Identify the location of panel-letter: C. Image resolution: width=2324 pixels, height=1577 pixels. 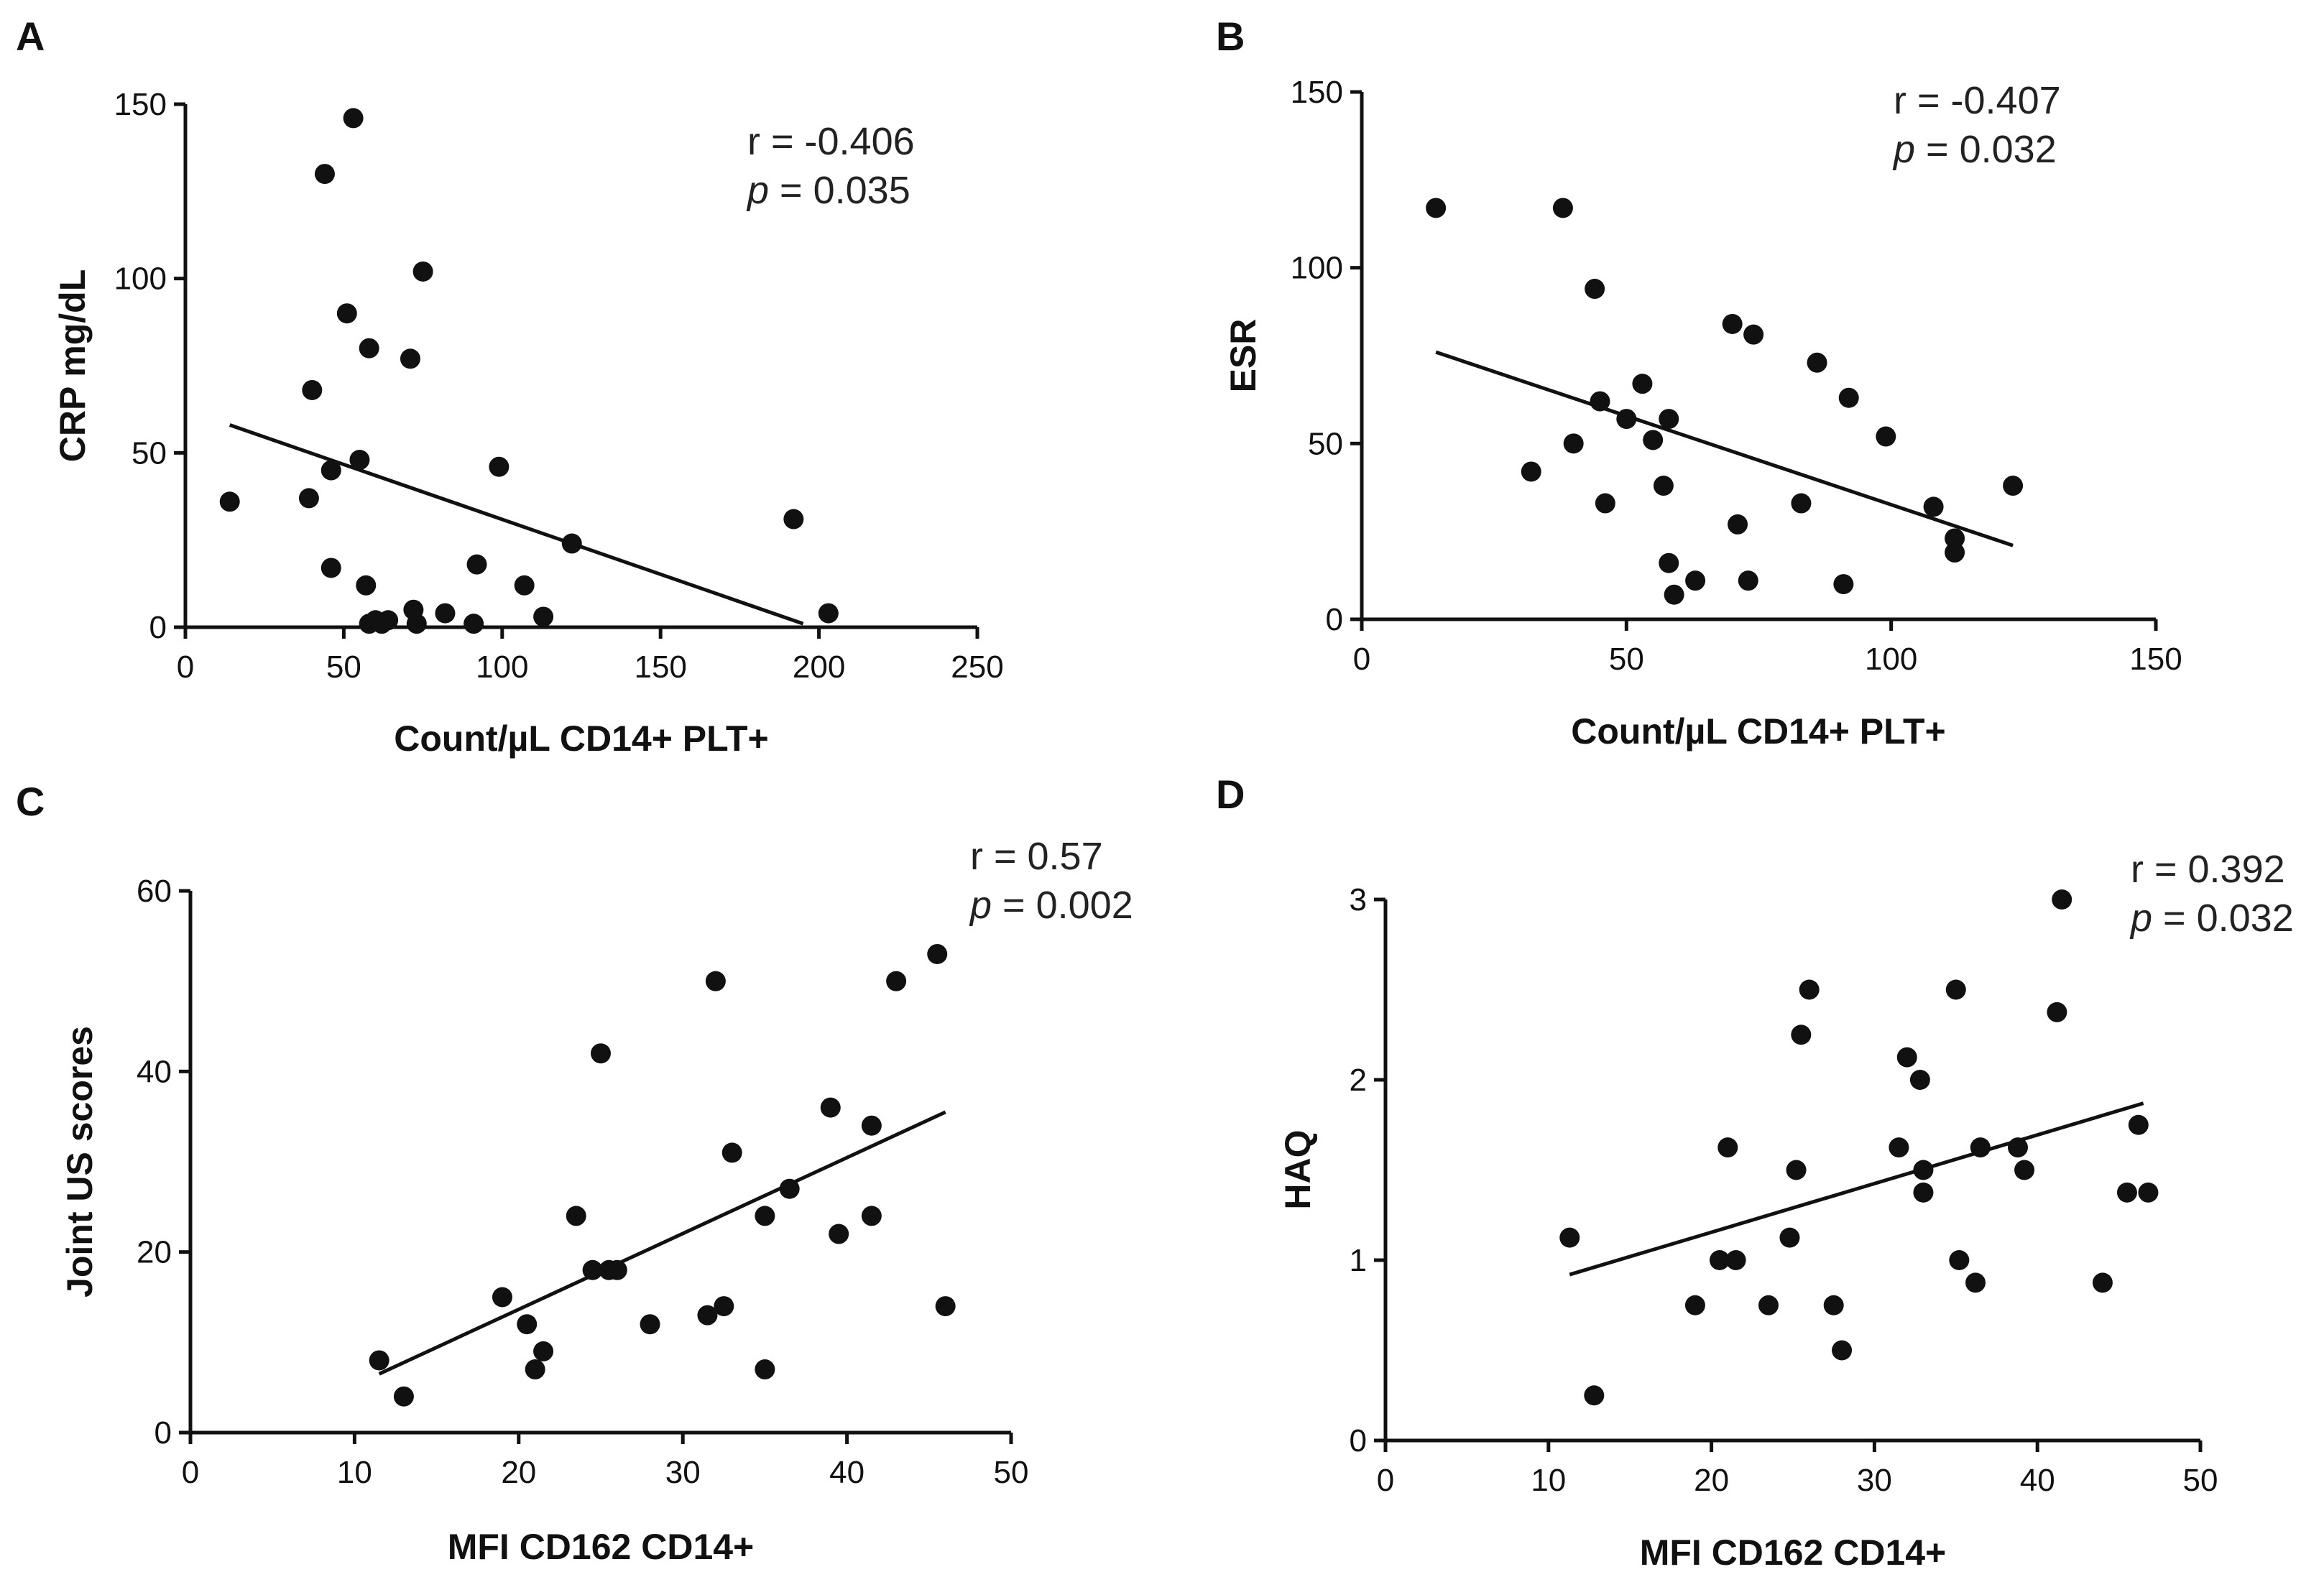
(30, 801).